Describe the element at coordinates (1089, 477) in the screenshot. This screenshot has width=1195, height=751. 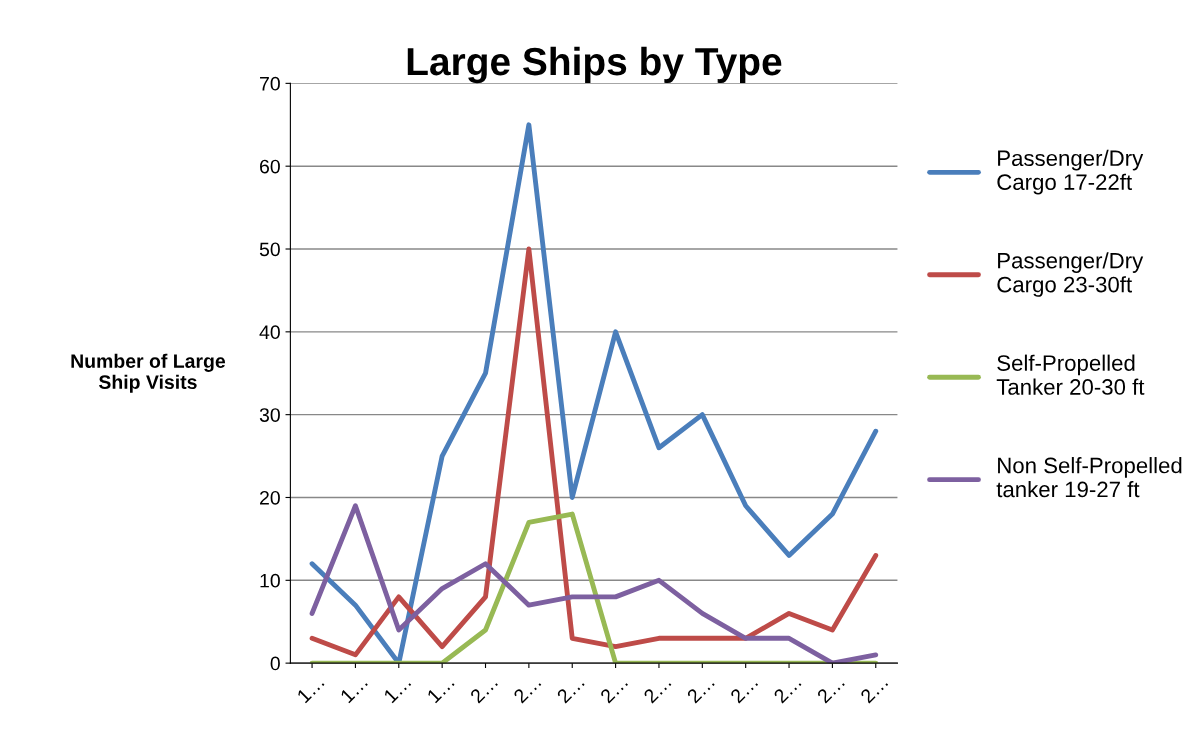
I see `legend-label: Non Self-Propelled tanker 19-27 ft` at that location.